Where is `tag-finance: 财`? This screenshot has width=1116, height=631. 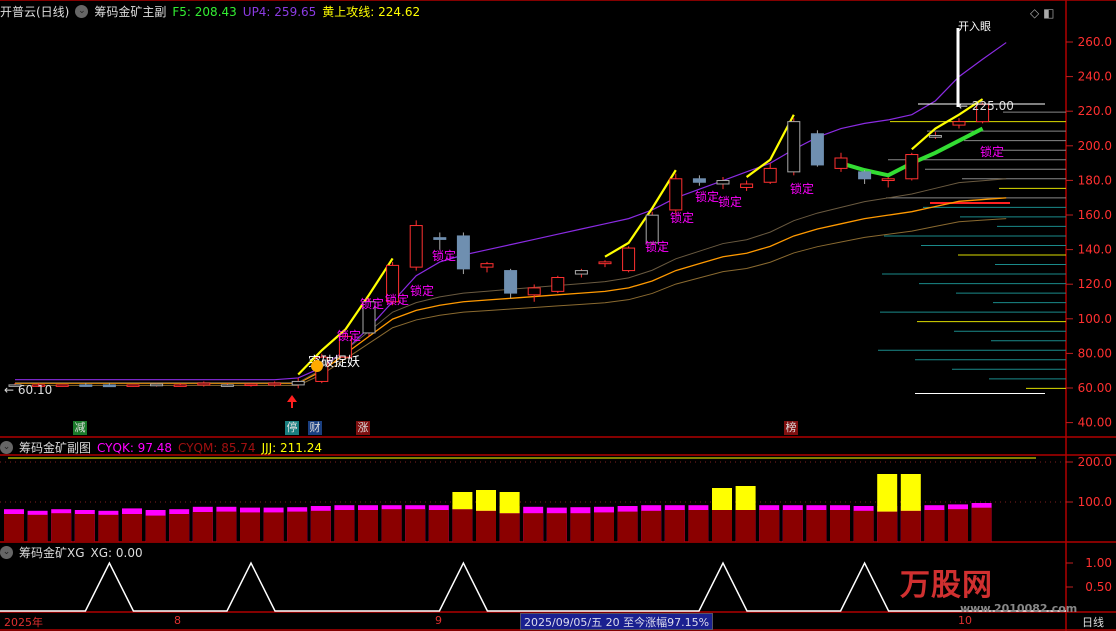
tag-finance: 财 is located at coordinates (315, 428).